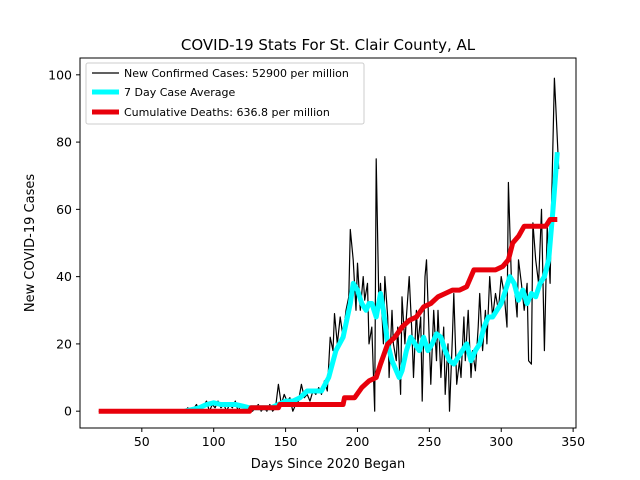 Image resolution: width=640 pixels, height=480 pixels. I want to click on y-tick-label: 80, so click(64, 142).